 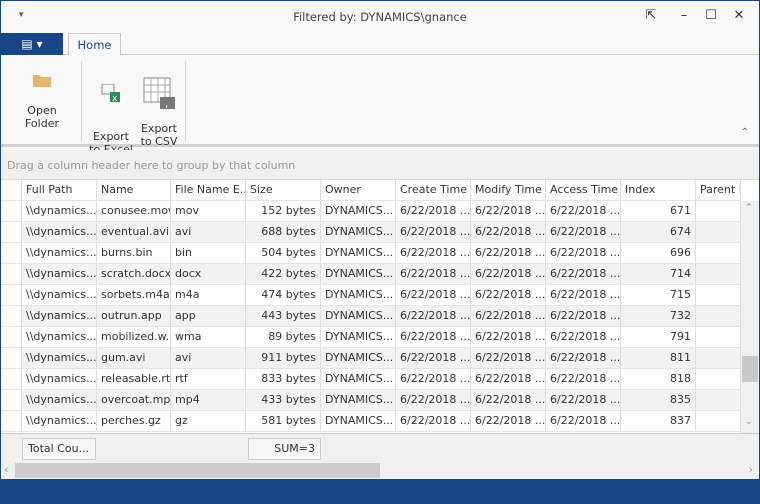 I want to click on grid-cell: burns.bin, so click(x=134, y=253).